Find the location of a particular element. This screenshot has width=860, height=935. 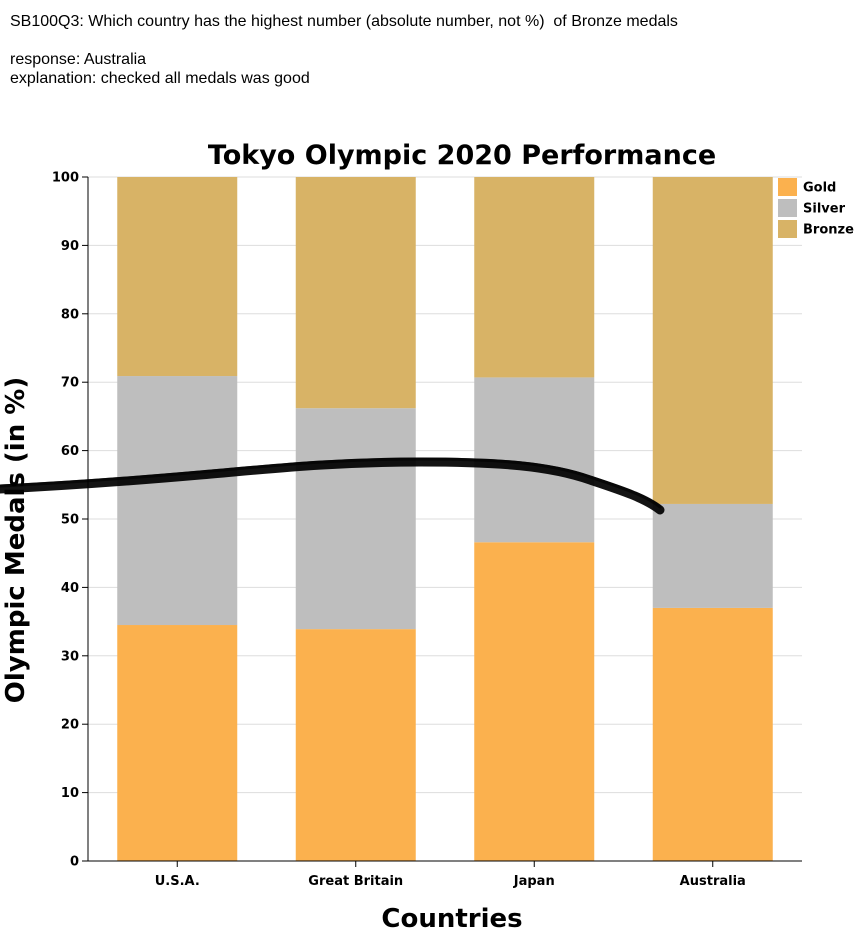

y-tick-label: 60 is located at coordinates (70, 451).